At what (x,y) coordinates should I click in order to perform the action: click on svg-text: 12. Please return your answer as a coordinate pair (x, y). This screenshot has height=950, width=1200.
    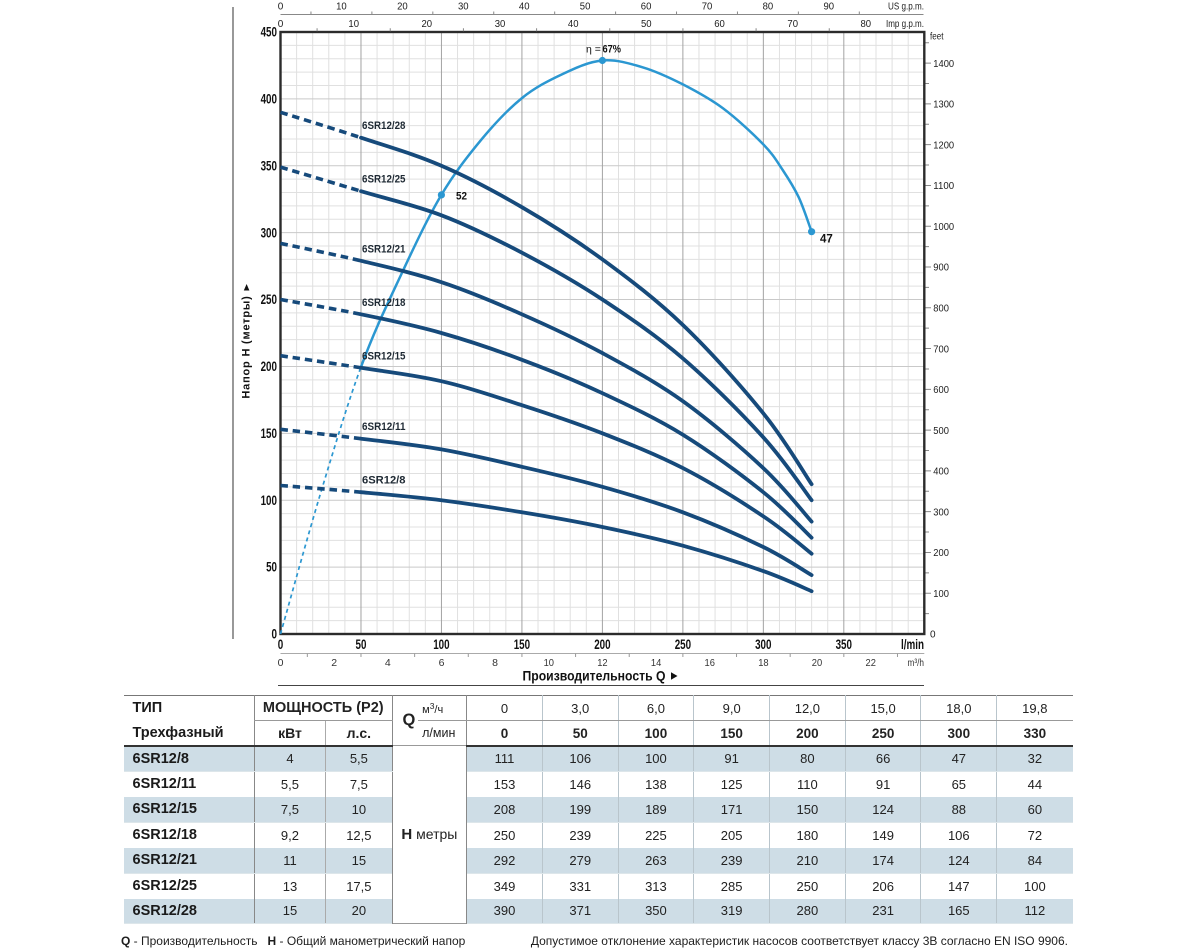
    Looking at the image, I should click on (602, 663).